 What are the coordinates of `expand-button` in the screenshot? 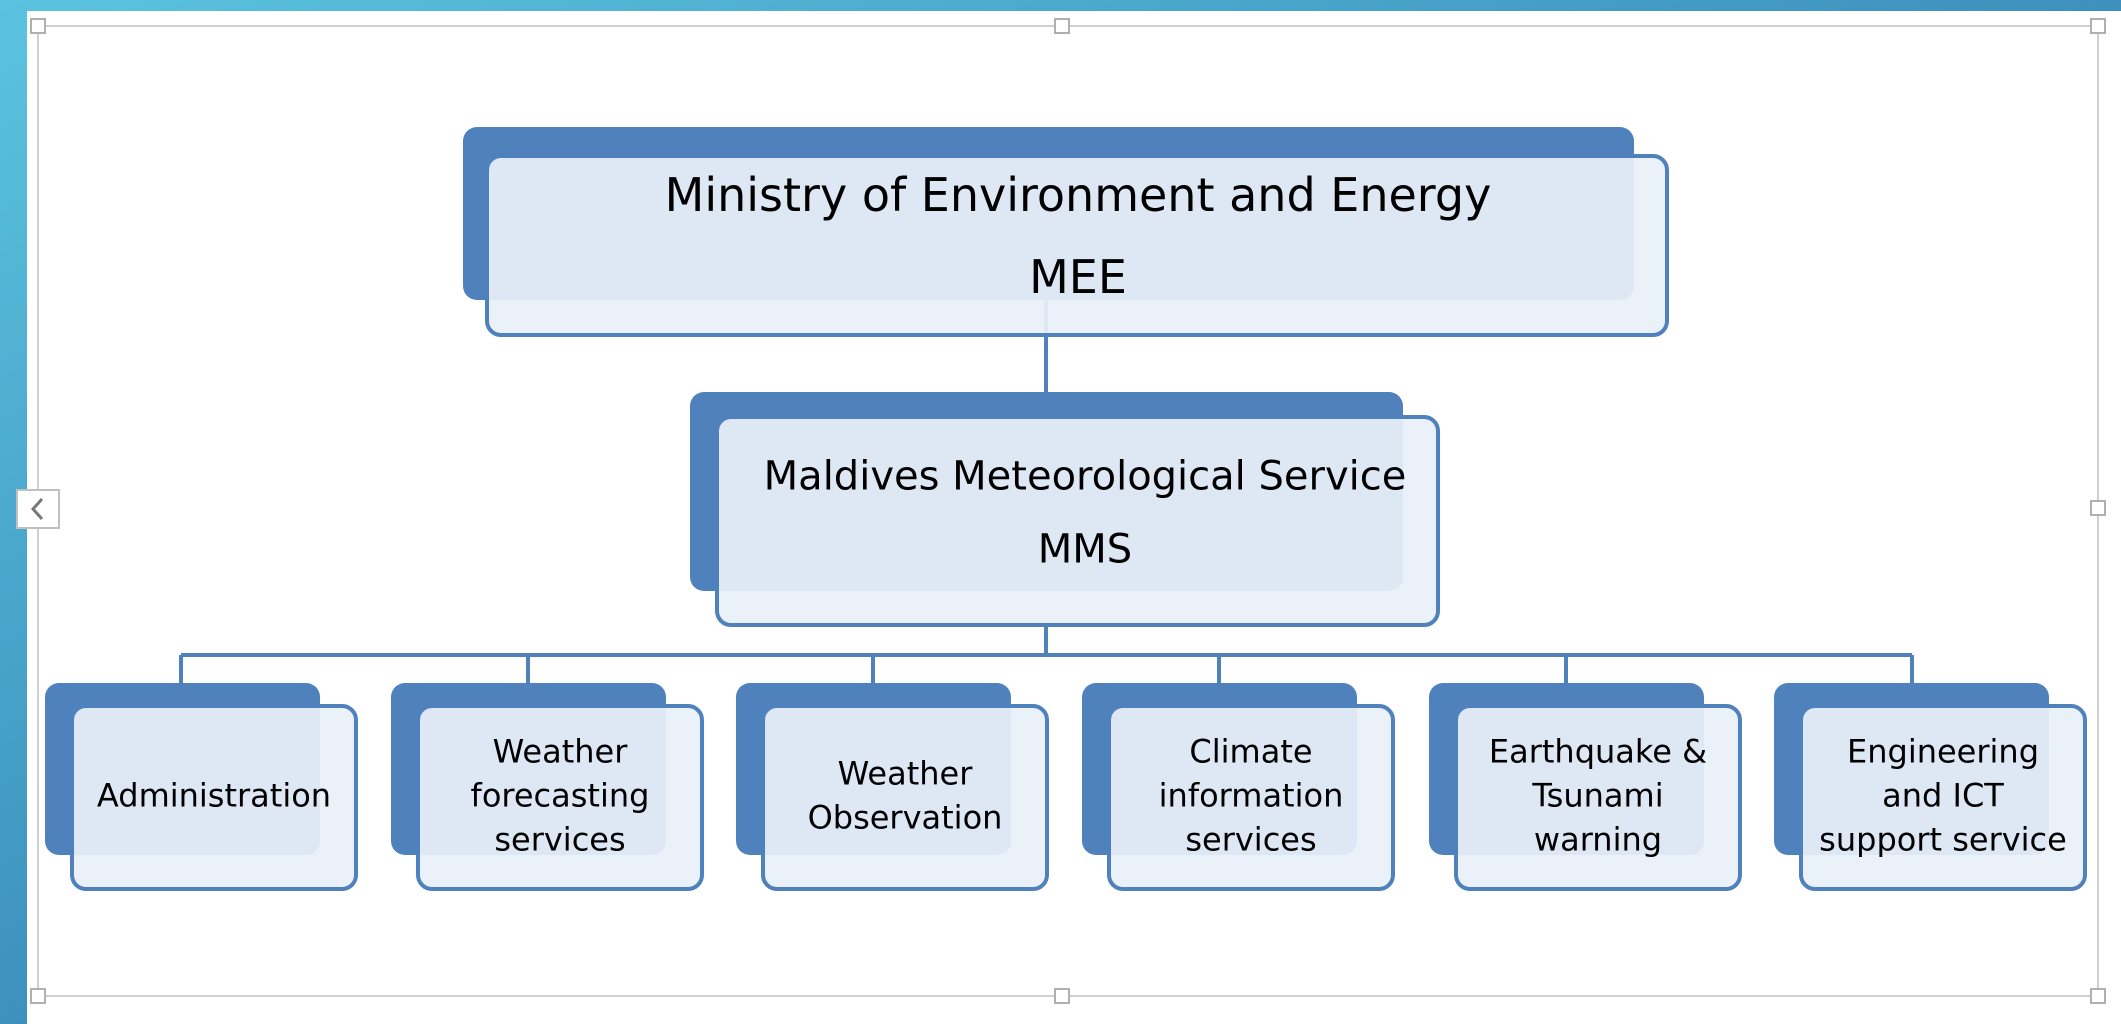 It's located at (38, 509).